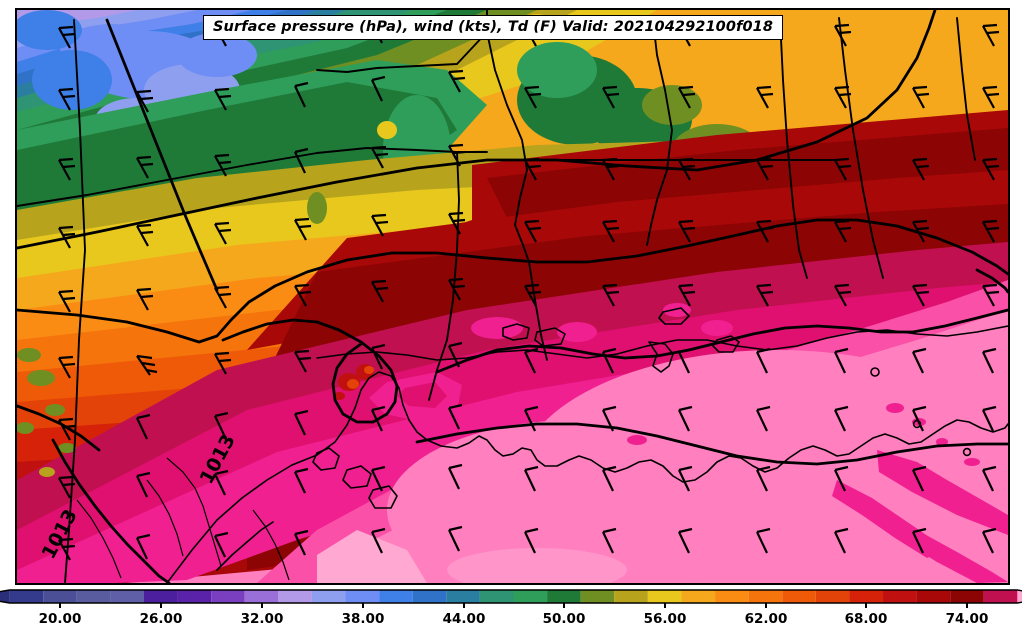  I want to click on colorbar-tick-label: 44.00, so click(464, 619).